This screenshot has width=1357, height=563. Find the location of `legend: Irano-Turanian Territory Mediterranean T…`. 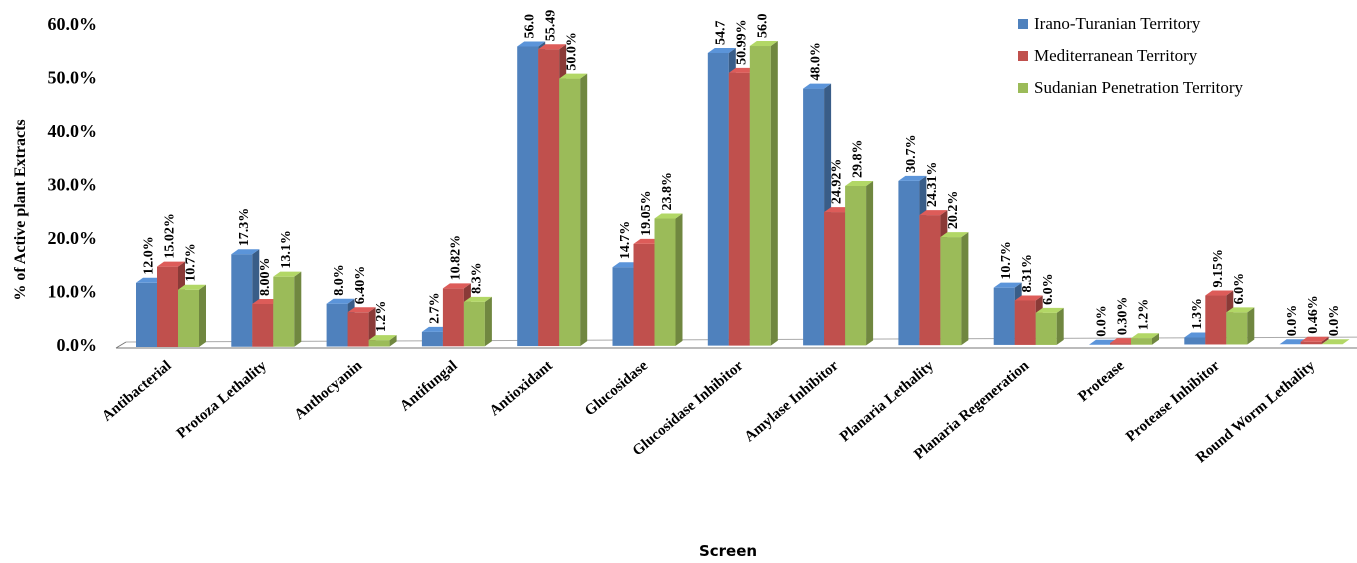

legend: Irano-Turanian Territory Mediterranean T… is located at coordinates (1131, 55).